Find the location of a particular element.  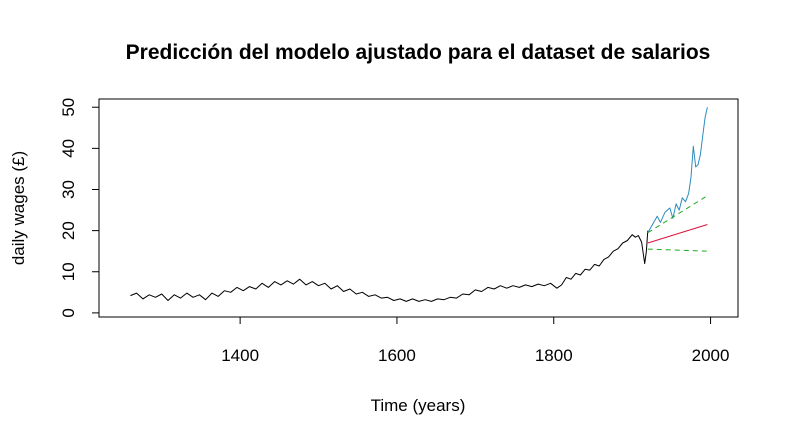

x-tick-label-2000: 2000 is located at coordinates (711, 355).